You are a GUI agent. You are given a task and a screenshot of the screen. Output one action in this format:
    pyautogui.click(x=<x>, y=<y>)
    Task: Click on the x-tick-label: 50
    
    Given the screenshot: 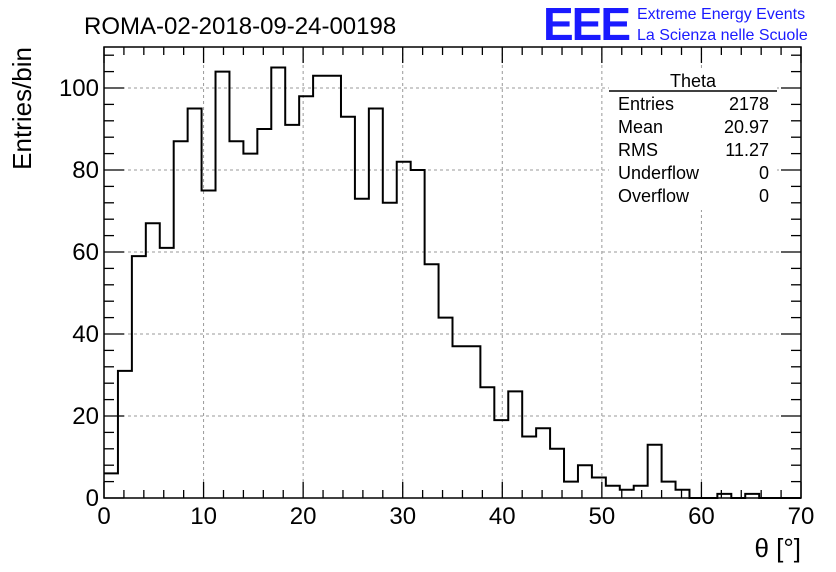 What is the action you would take?
    pyautogui.click(x=602, y=516)
    